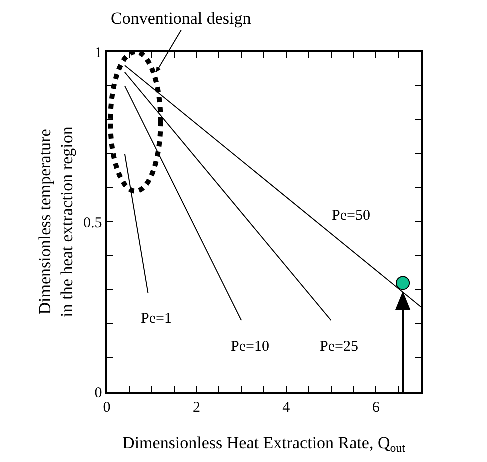 This screenshot has height=462, width=487. What do you see at coordinates (376, 408) in the screenshot?
I see `x-tick-label: 6` at bounding box center [376, 408].